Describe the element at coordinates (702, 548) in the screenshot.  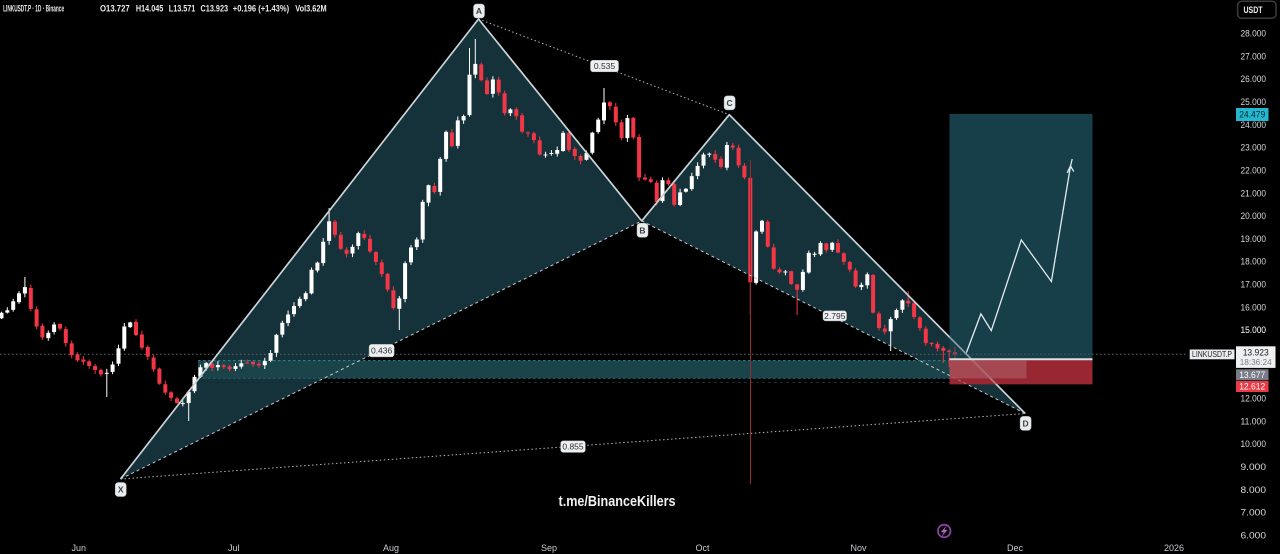
I see `svg-text: Oct` at that location.